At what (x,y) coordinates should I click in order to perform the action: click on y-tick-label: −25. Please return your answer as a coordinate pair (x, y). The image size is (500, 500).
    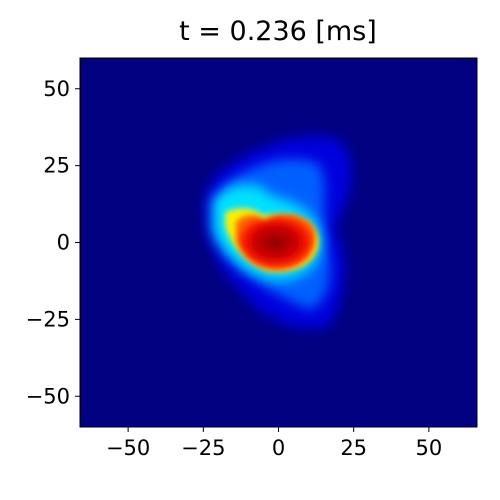
    Looking at the image, I should click on (48, 319).